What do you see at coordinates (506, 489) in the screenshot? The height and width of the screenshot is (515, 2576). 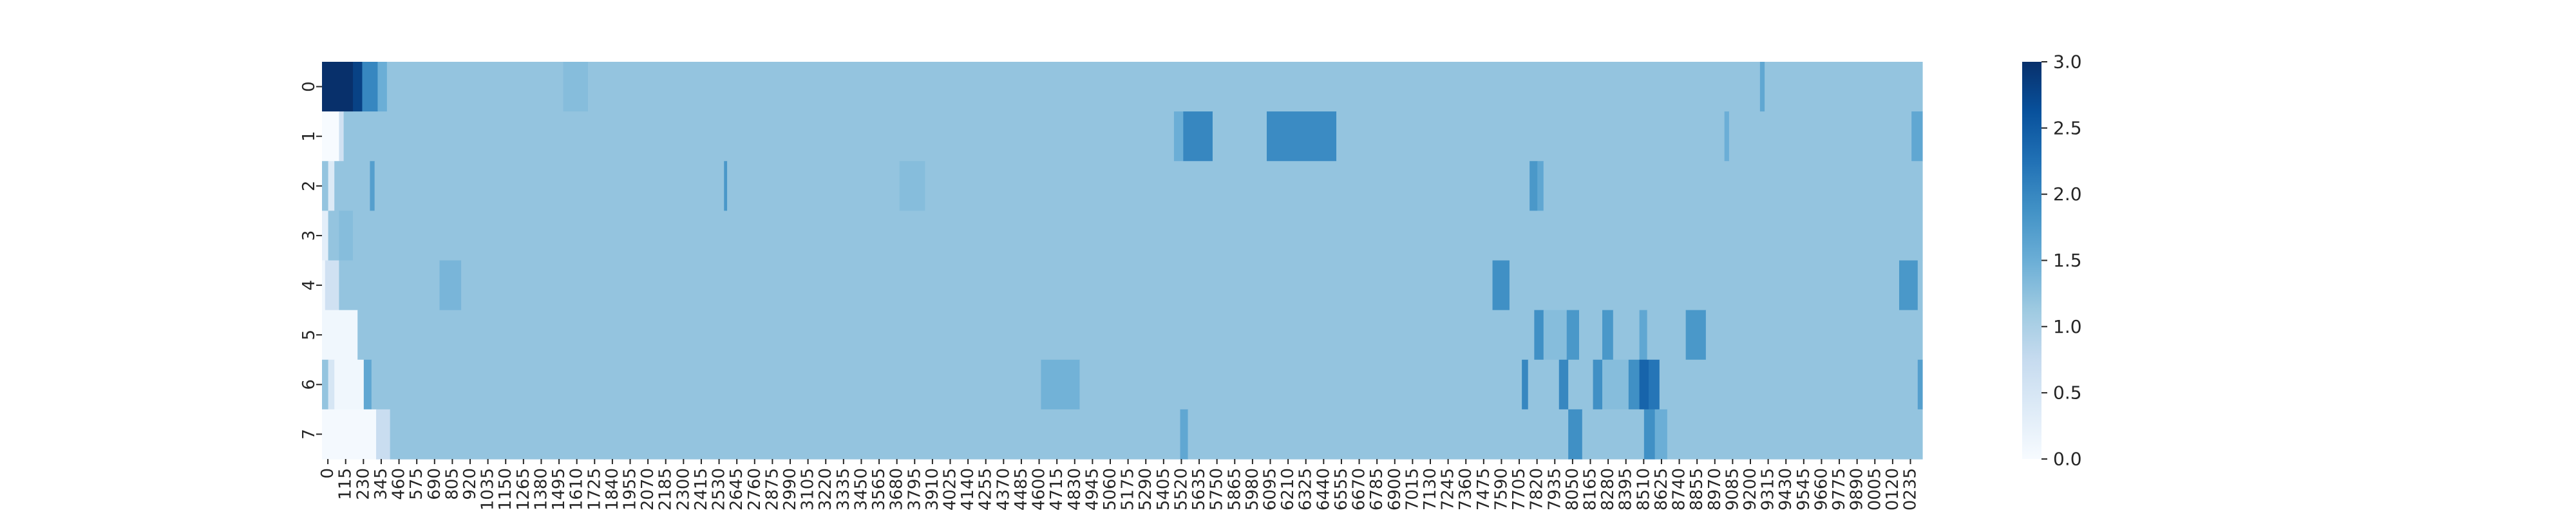 I see `x-tick-label: 1150` at bounding box center [506, 489].